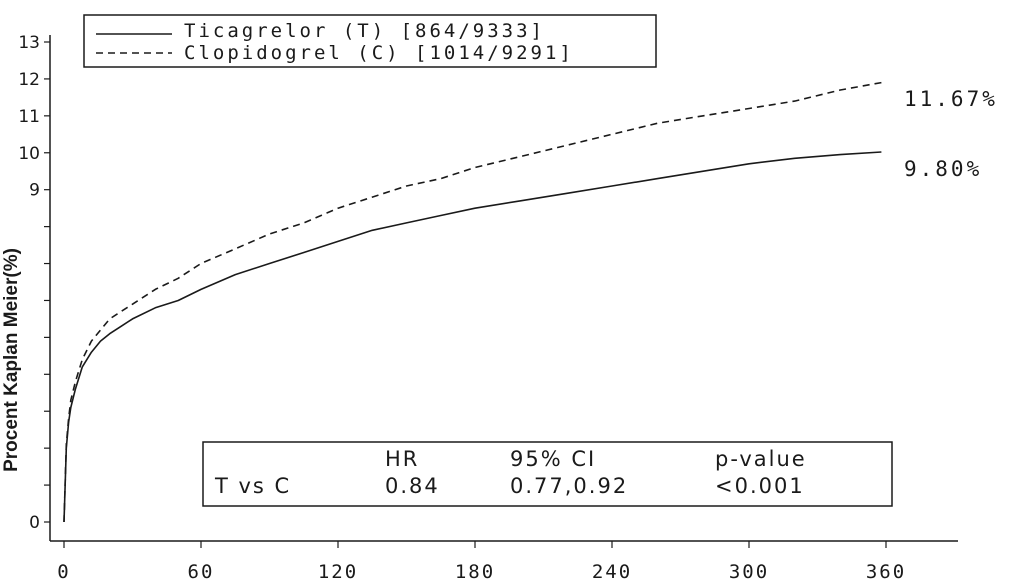  I want to click on end-label-ticagrelor: 9.80%, so click(943, 169).